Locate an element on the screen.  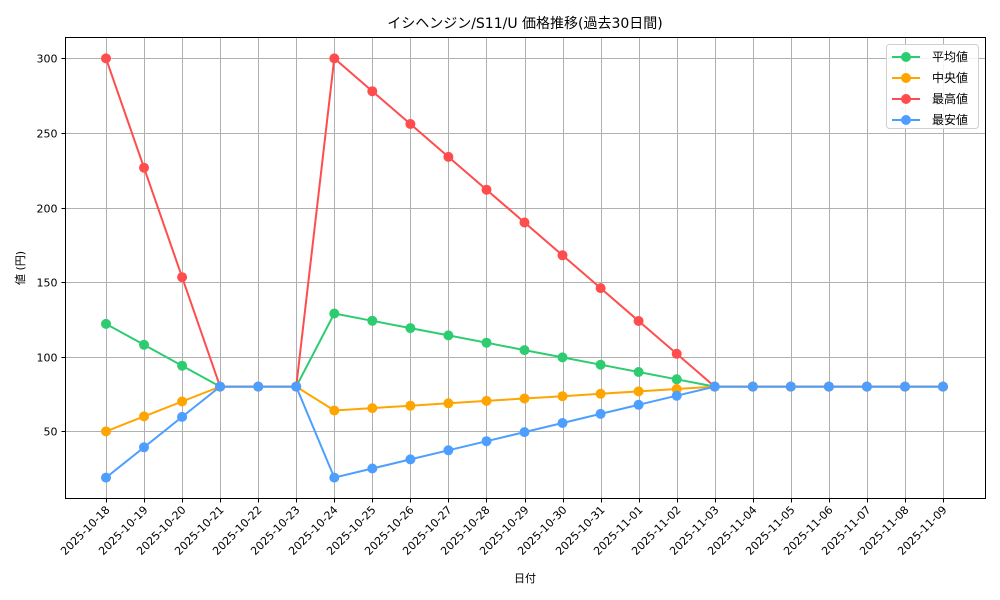
series-最安値 is located at coordinates (524, 432).